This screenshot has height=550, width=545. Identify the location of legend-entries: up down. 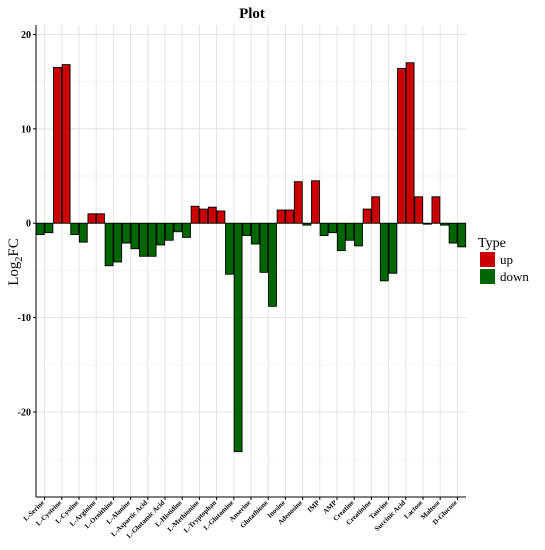
(504, 268).